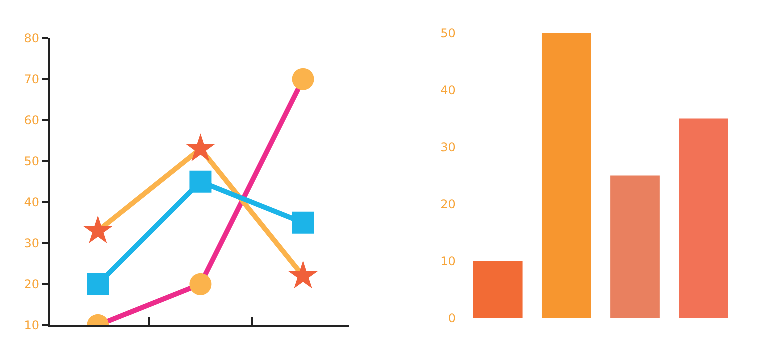  I want to click on y-tick-label: 0, so click(452, 319).